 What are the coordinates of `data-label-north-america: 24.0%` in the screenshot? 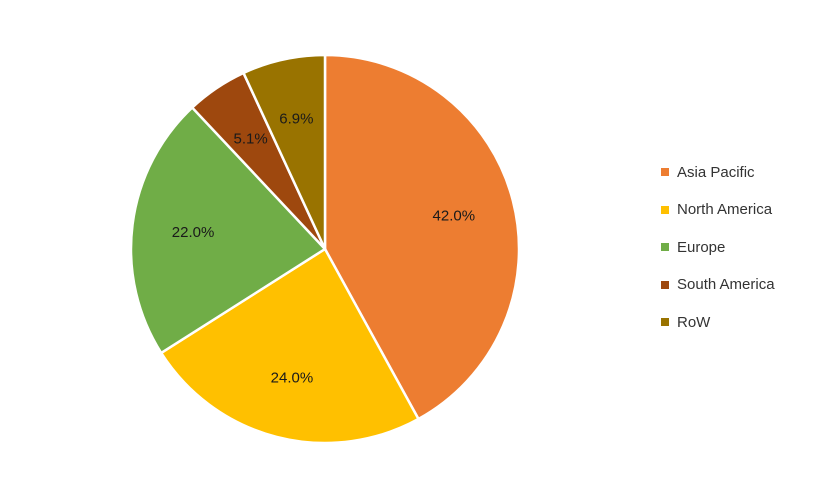 It's located at (292, 377).